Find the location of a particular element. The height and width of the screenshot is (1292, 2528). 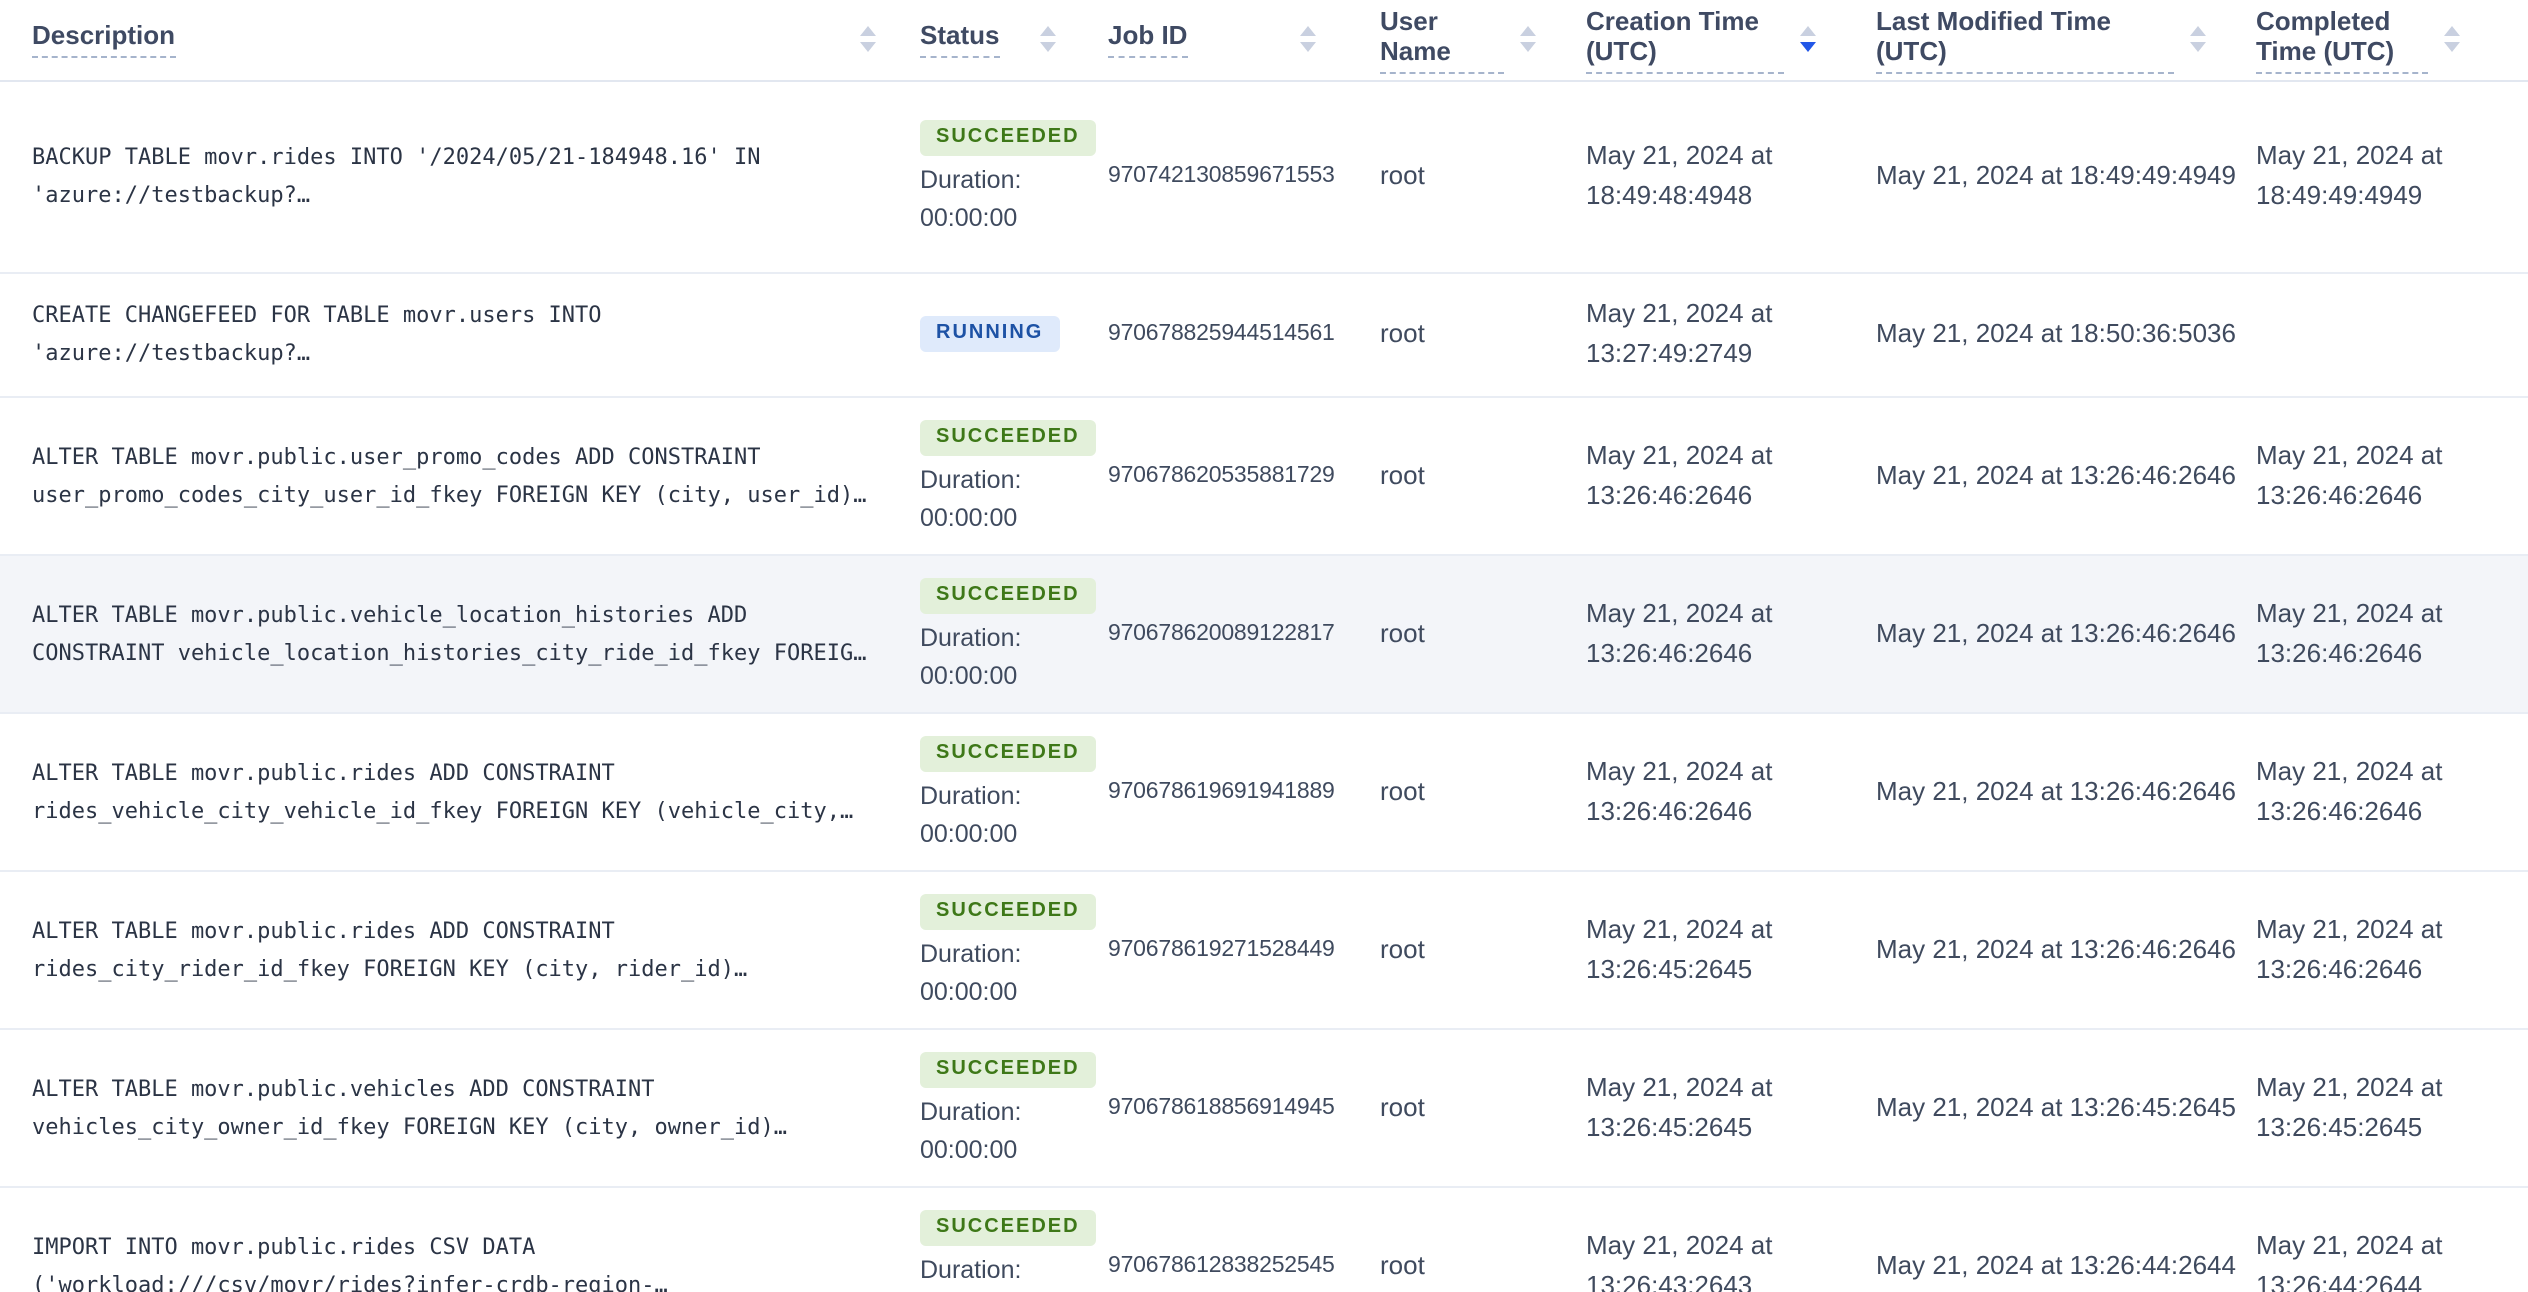

job-id: 970678825944514561 is located at coordinates (1210, 334).